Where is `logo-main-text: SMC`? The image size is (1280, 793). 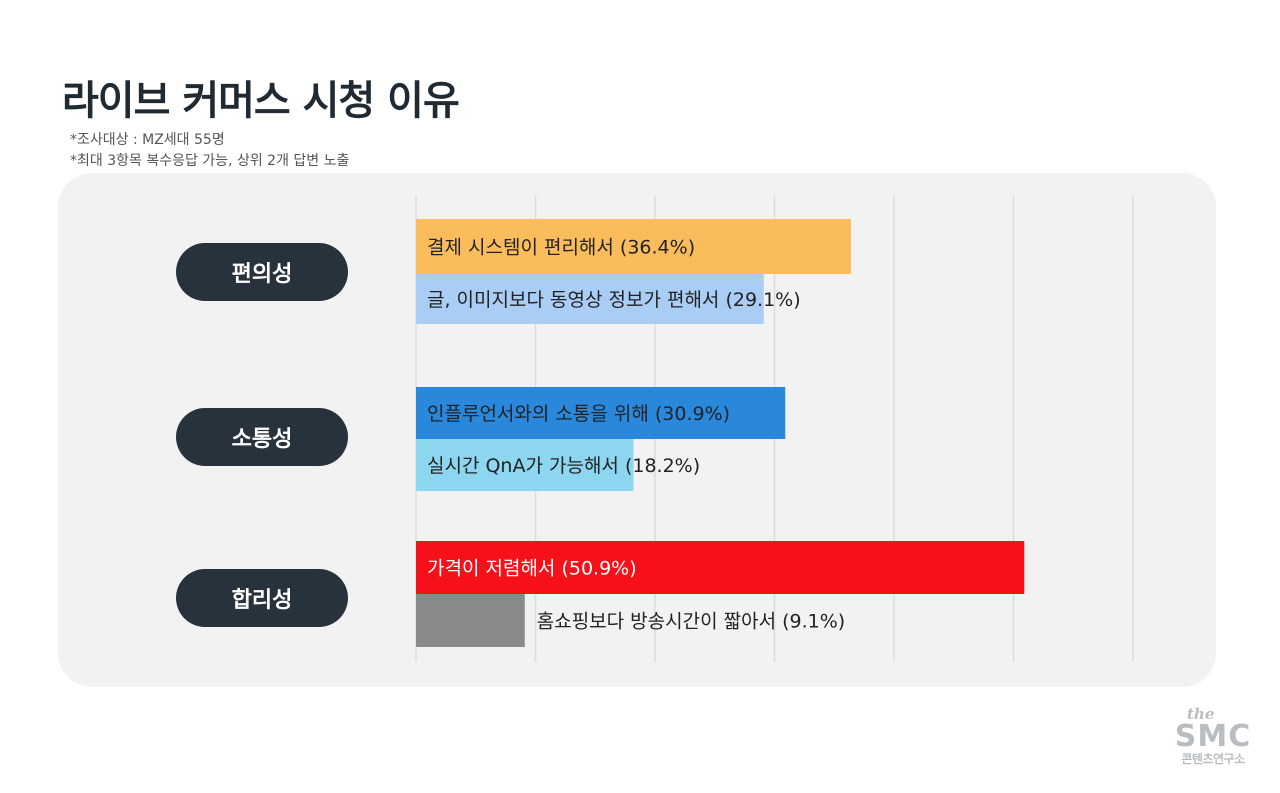
logo-main-text: SMC is located at coordinates (1213, 736).